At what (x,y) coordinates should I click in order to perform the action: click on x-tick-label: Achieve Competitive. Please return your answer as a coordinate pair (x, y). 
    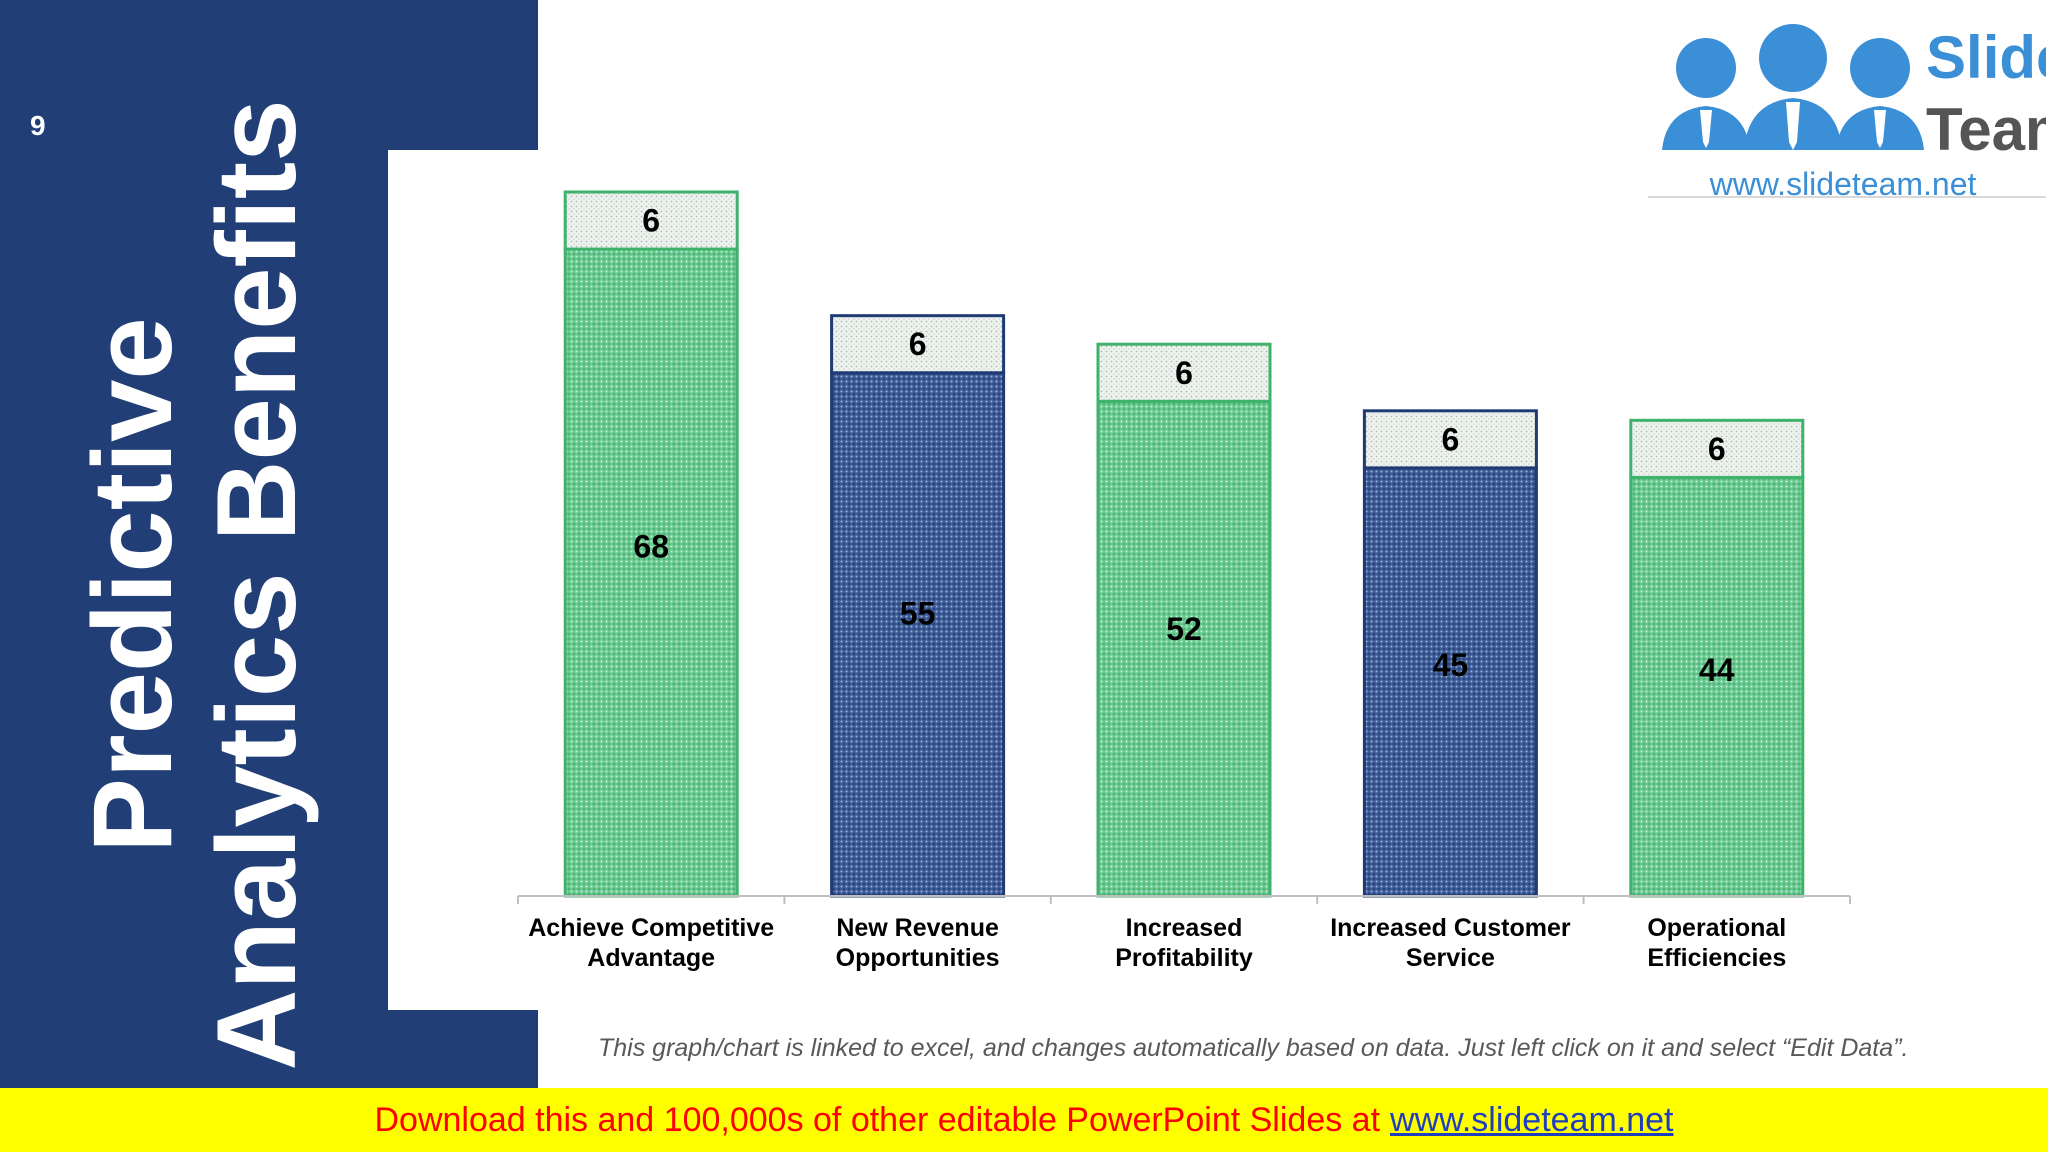
    Looking at the image, I should click on (651, 928).